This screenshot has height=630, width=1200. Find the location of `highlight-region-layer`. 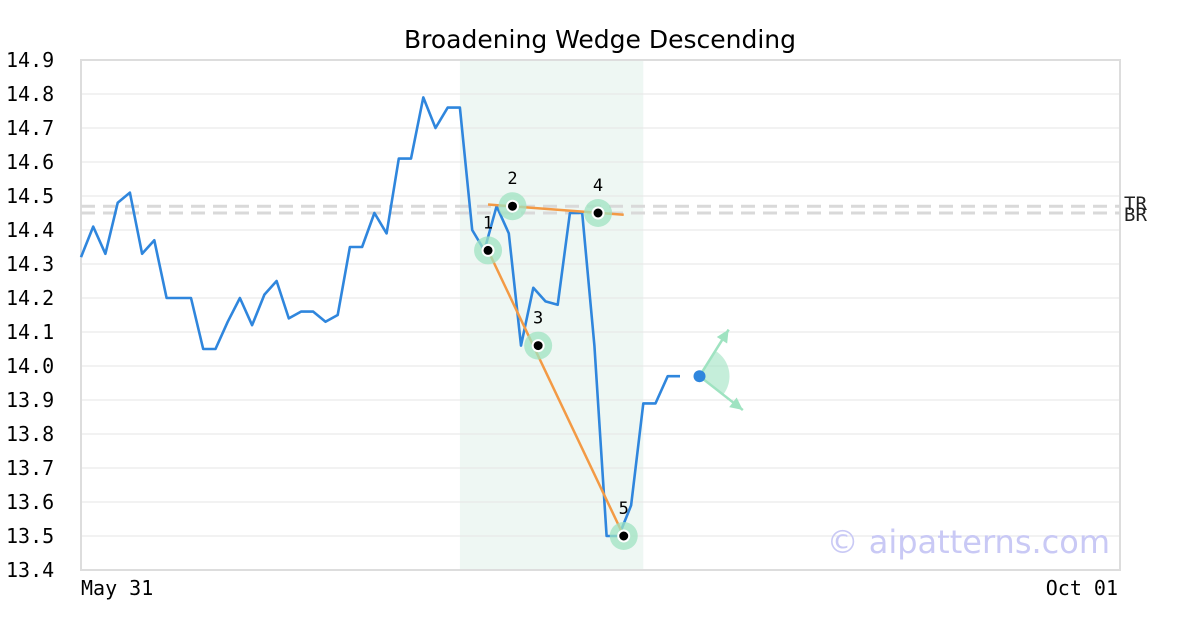

highlight-region-layer is located at coordinates (551, 315).